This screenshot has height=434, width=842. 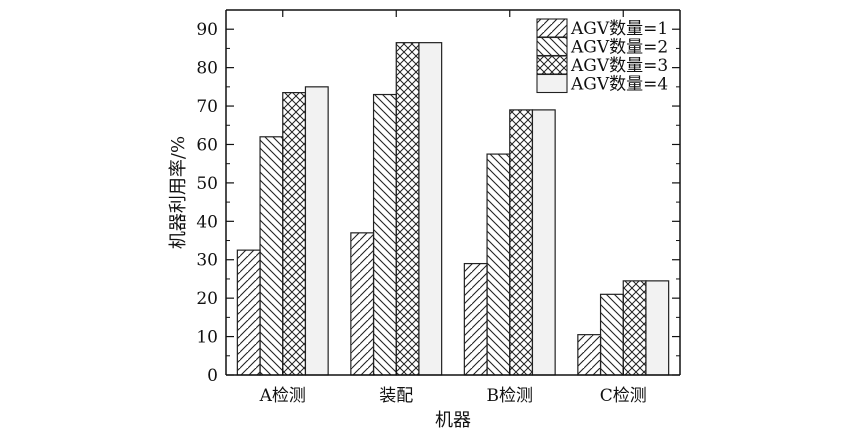 What do you see at coordinates (207, 261) in the screenshot?
I see `y-tick-label: 30` at bounding box center [207, 261].